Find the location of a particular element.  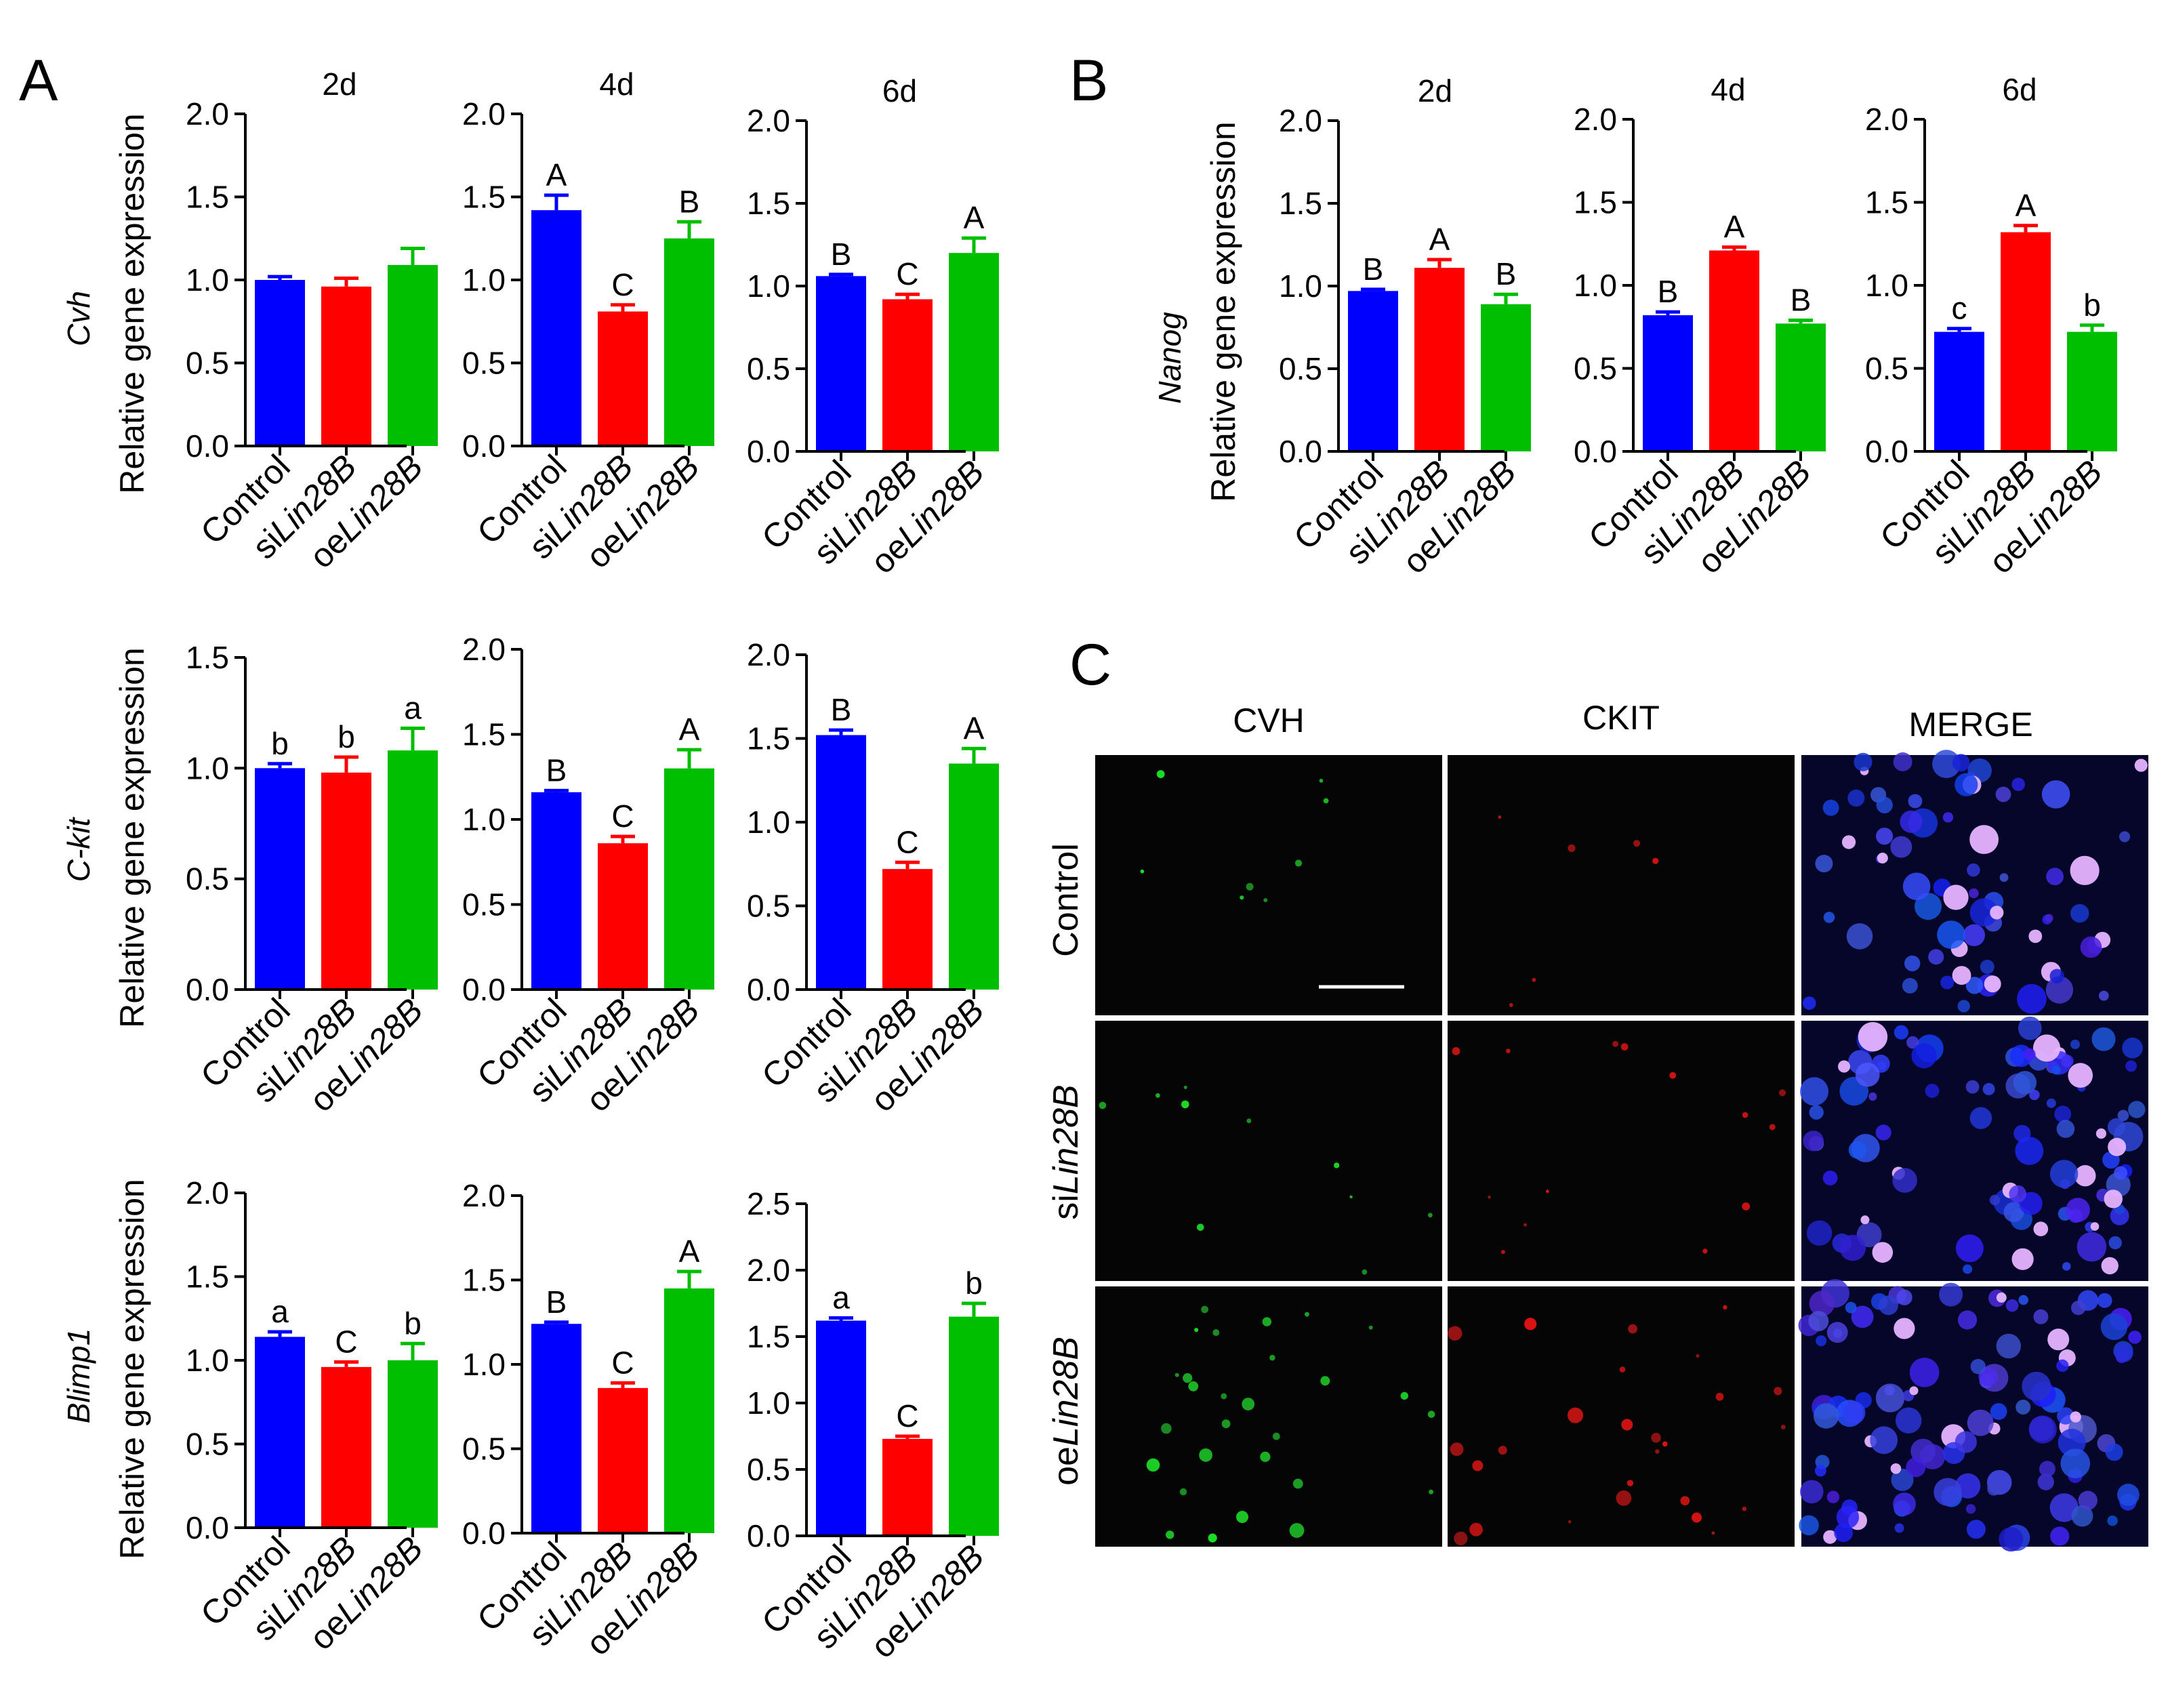

y-tick-label: 2.0 is located at coordinates (1300, 121).